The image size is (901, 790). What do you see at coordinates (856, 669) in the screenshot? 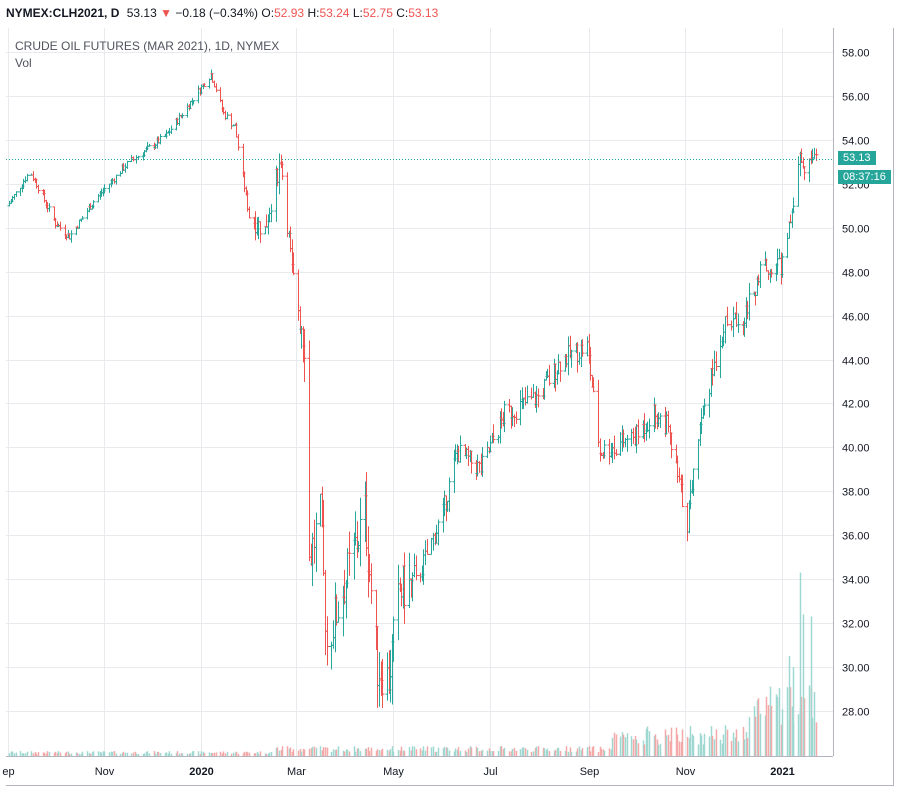
I see `price-tick-label: 30.00` at bounding box center [856, 669].